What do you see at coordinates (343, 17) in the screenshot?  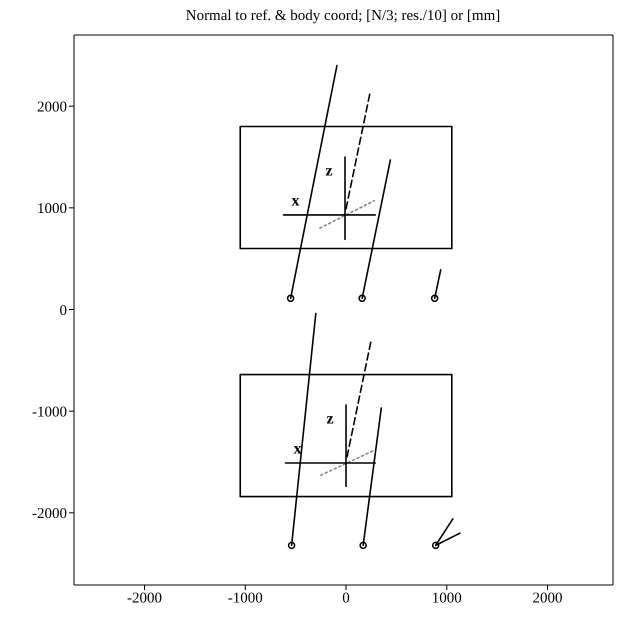 I see `chart-title: Normal to ref. & body coord; [N/3; res./10] or [mm]` at bounding box center [343, 17].